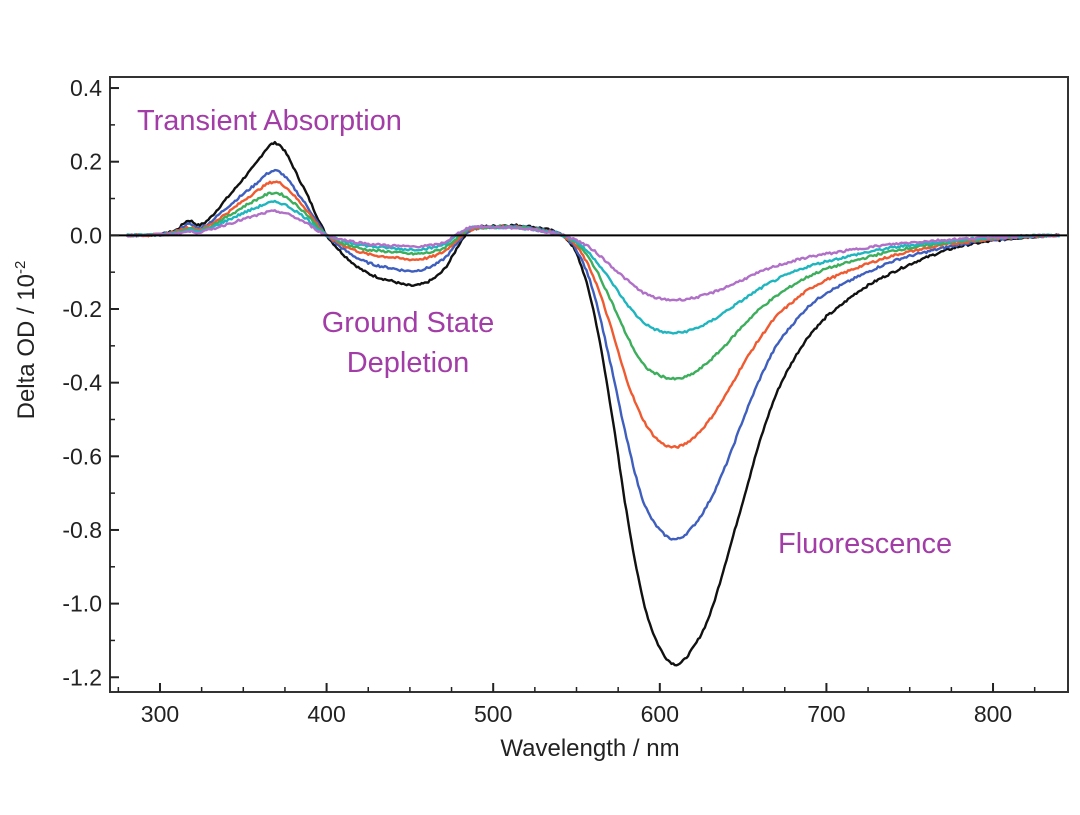  I want to click on y-tick-label: -0.4, so click(82, 383).